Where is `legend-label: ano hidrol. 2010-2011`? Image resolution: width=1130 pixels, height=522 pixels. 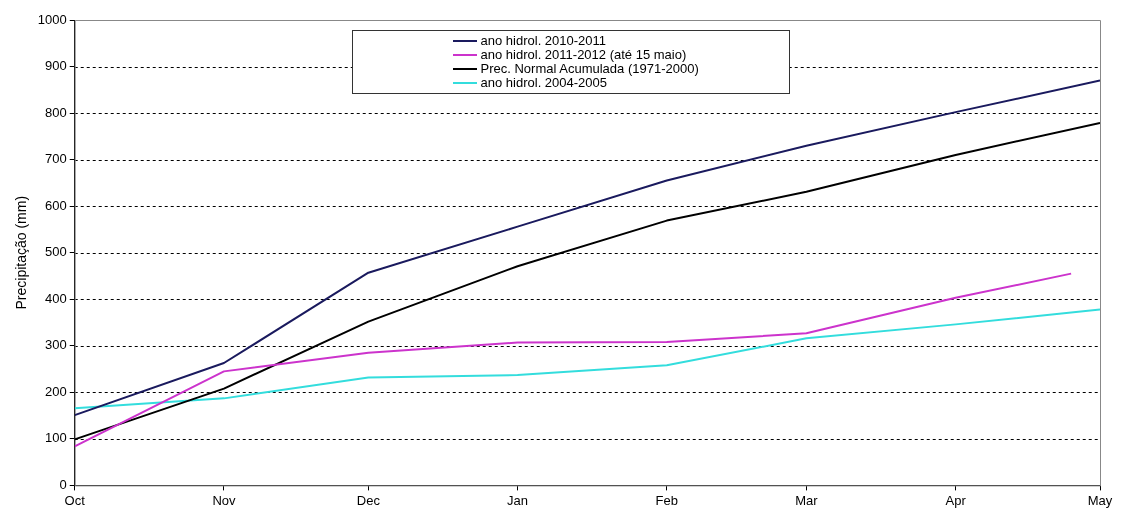 legend-label: ano hidrol. 2010-2011 is located at coordinates (543, 40).